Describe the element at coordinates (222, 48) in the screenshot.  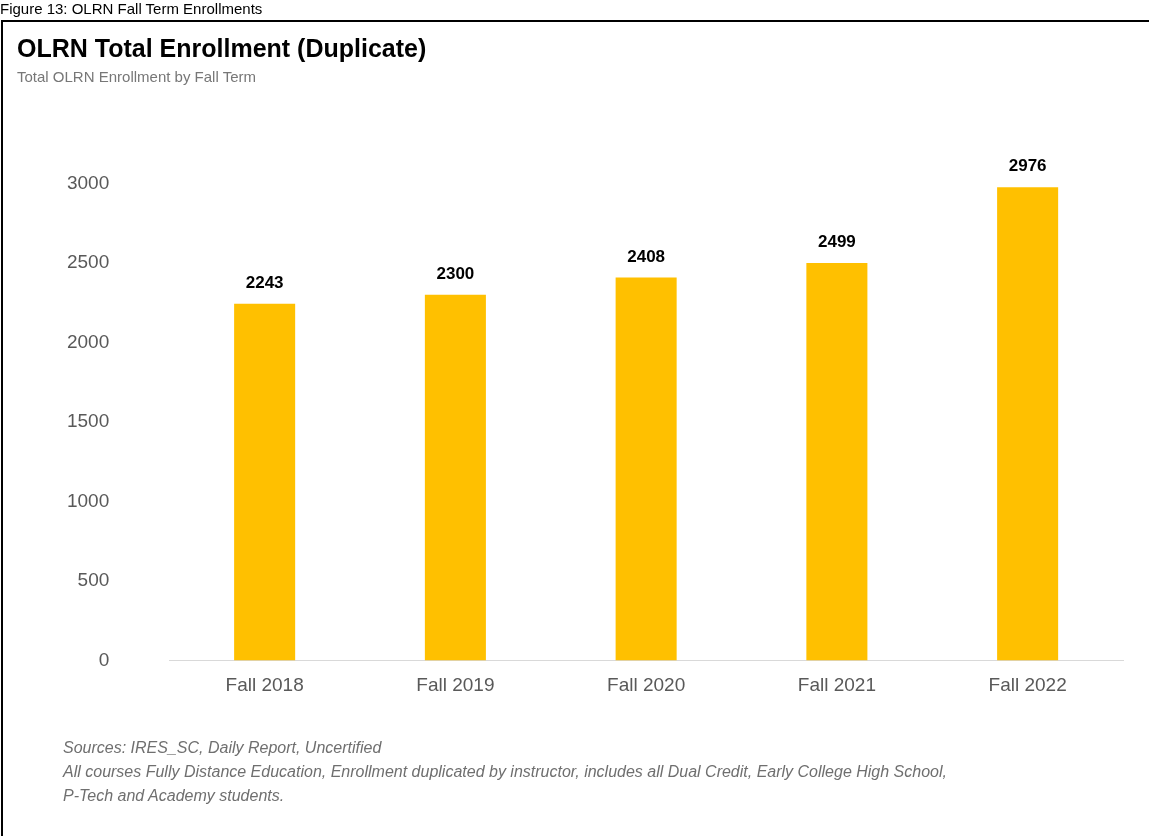
I see `chart-title: OLRN Total Enrollment (Duplicate)` at that location.